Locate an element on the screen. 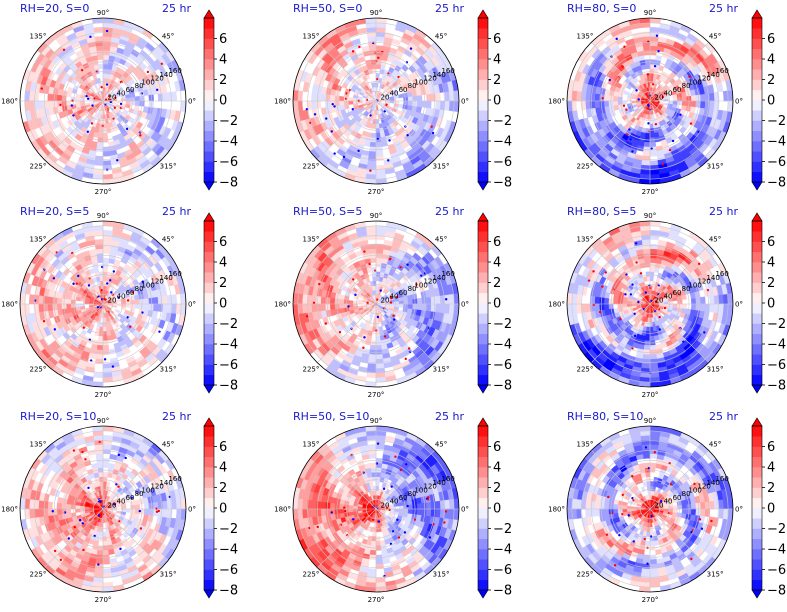 This screenshot has height=612, width=787. radial-tick-label: 60 is located at coordinates (130, 90).